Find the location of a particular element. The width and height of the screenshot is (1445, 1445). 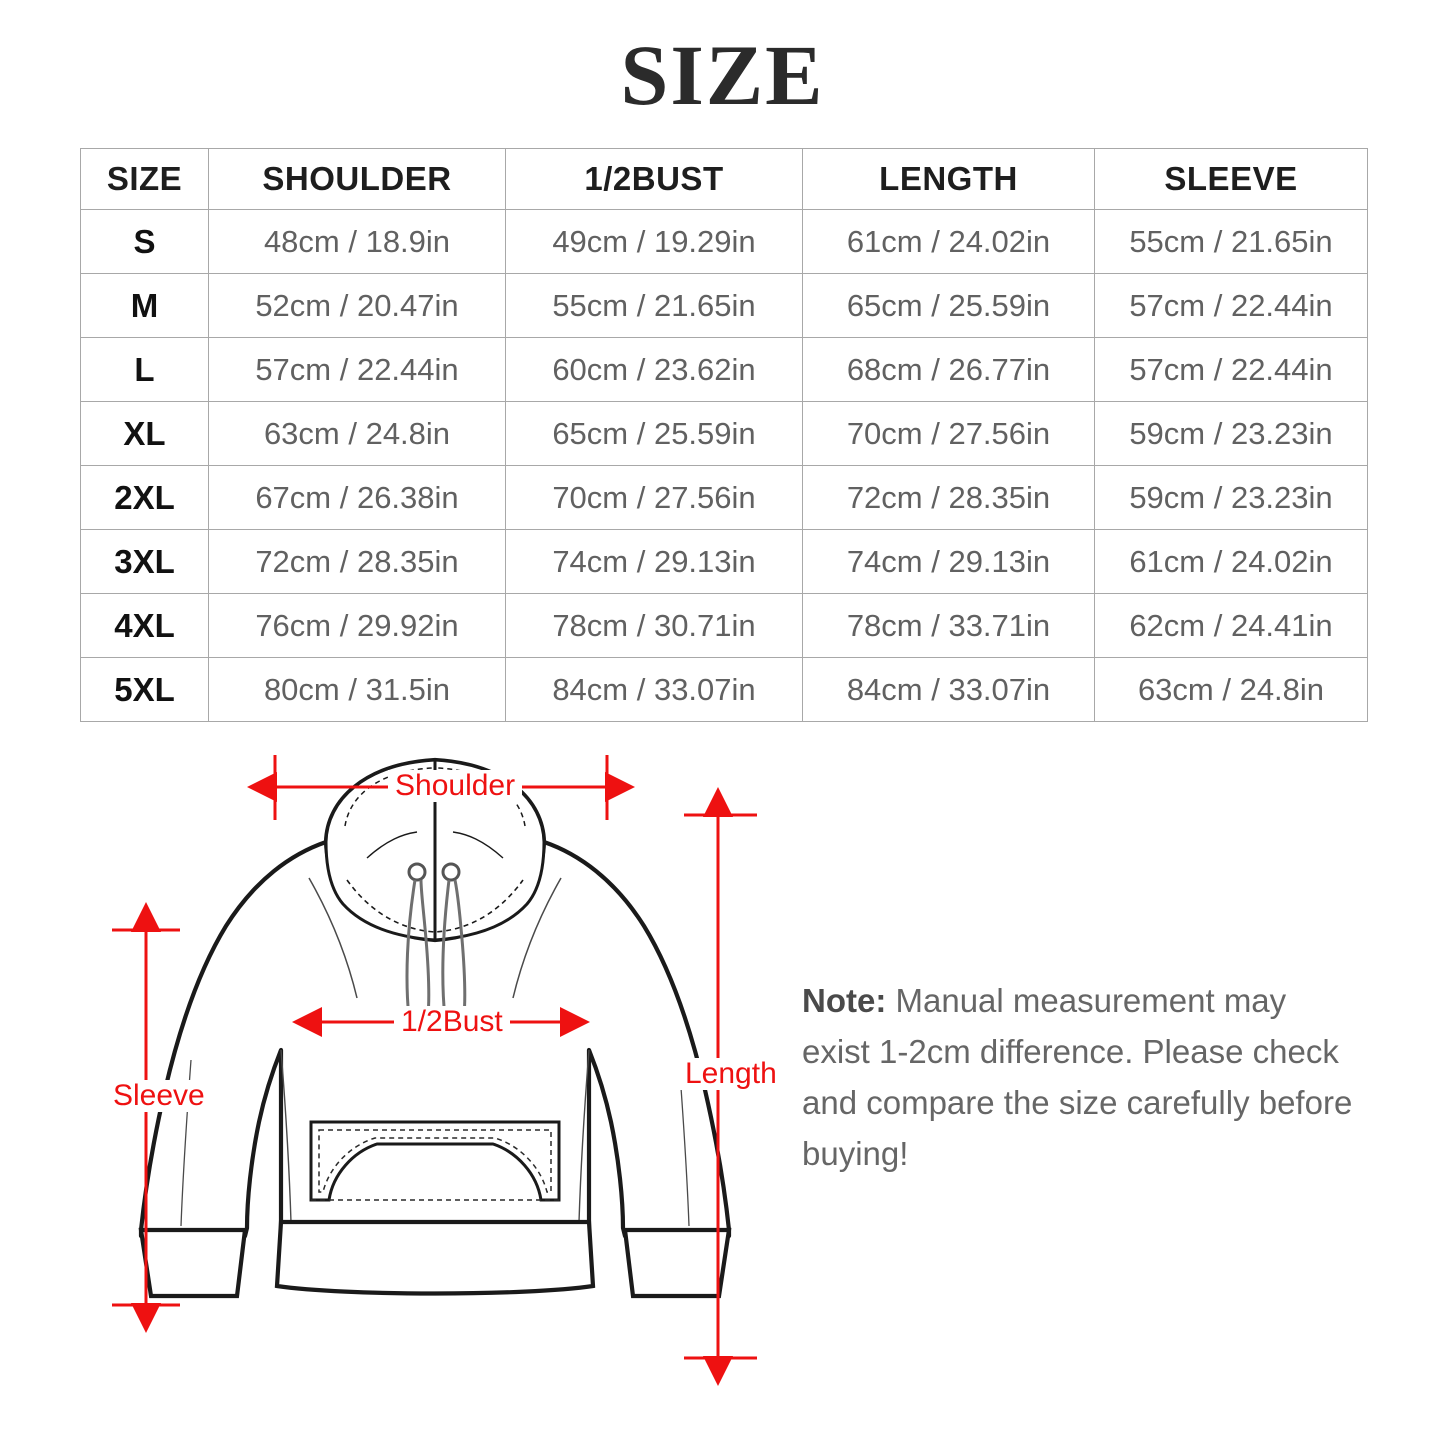

cell-shoulder: 57cm / 22.44in is located at coordinates (357, 369).